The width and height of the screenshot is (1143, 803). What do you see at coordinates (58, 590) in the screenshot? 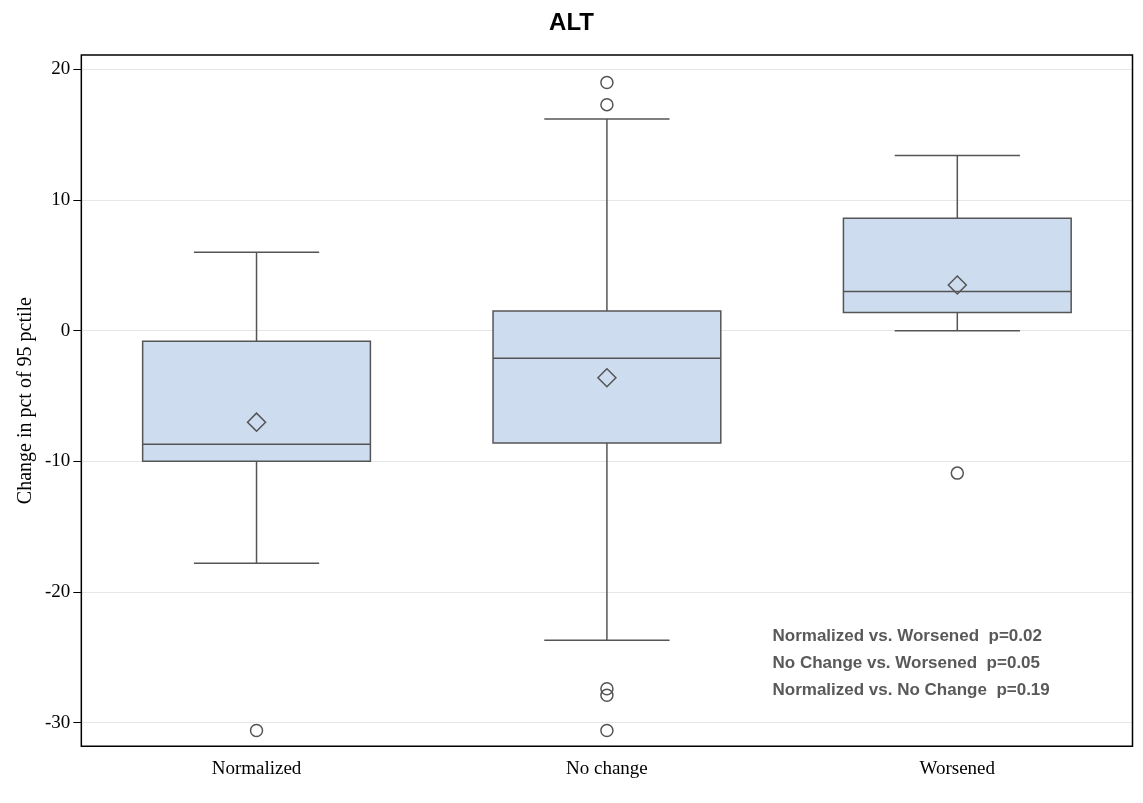
I see `y-tick-label: -20` at bounding box center [58, 590].